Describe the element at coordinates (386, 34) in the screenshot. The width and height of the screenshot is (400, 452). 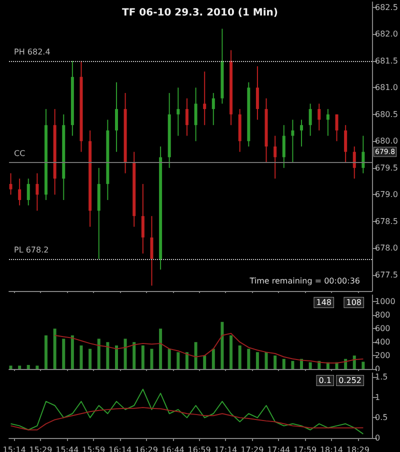
I see `y-tick-label: 682.0` at that location.